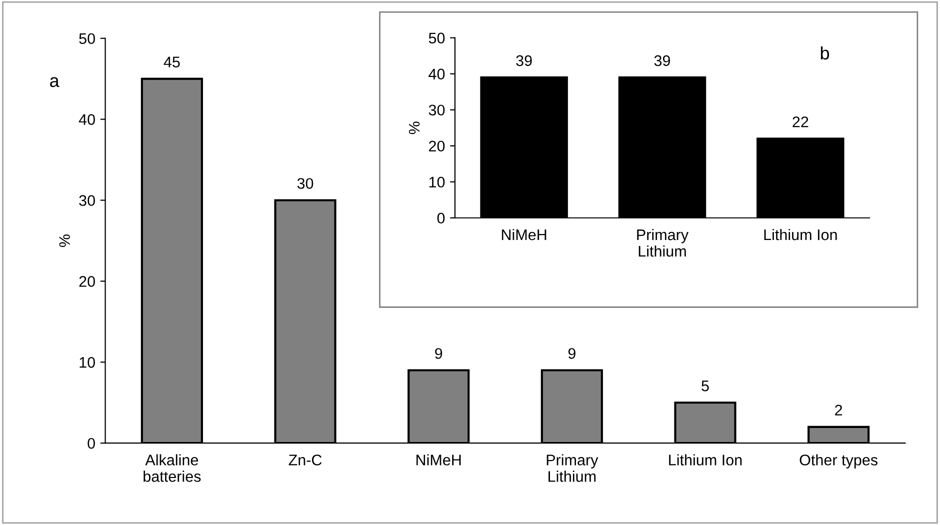  What do you see at coordinates (825, 53) in the screenshot?
I see `annotation: b` at bounding box center [825, 53].